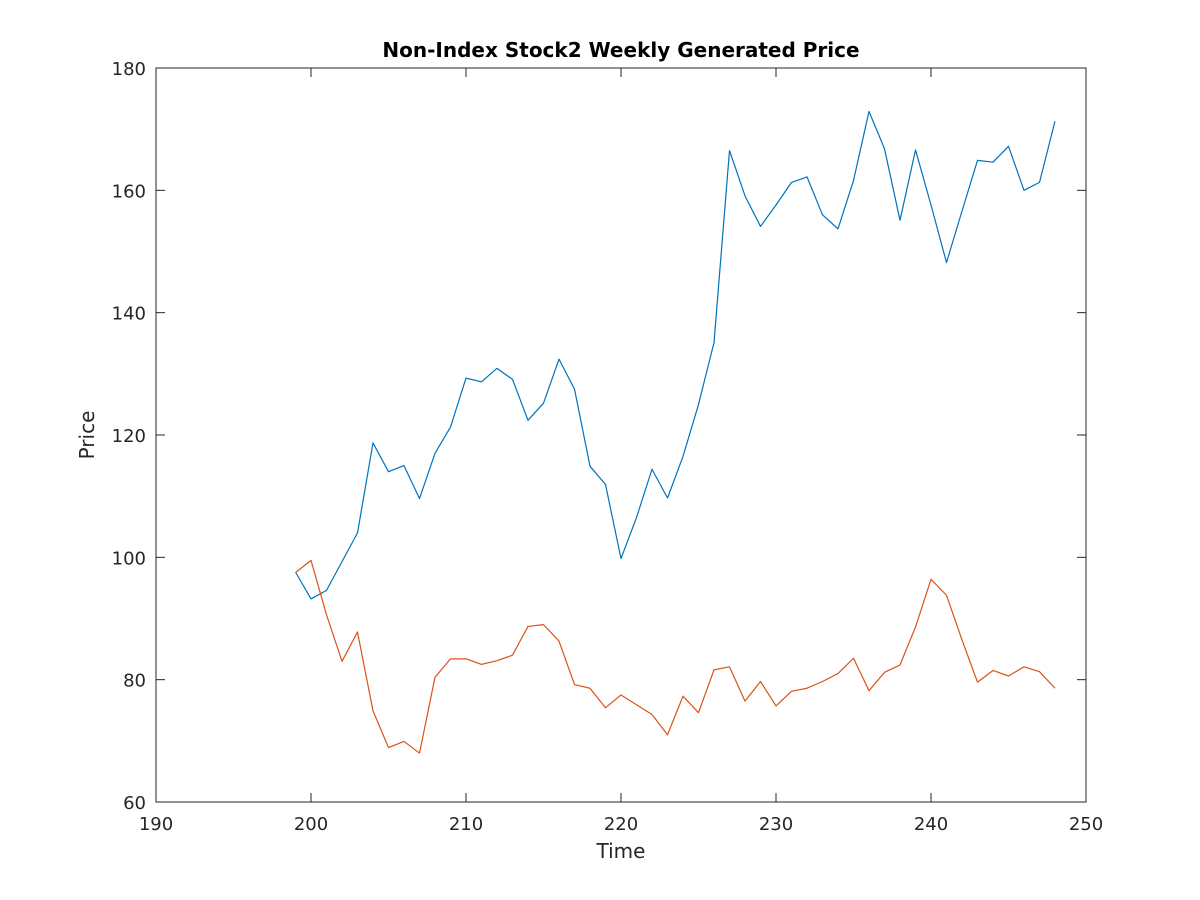  I want to click on x-tick-label: 190, so click(156, 824).